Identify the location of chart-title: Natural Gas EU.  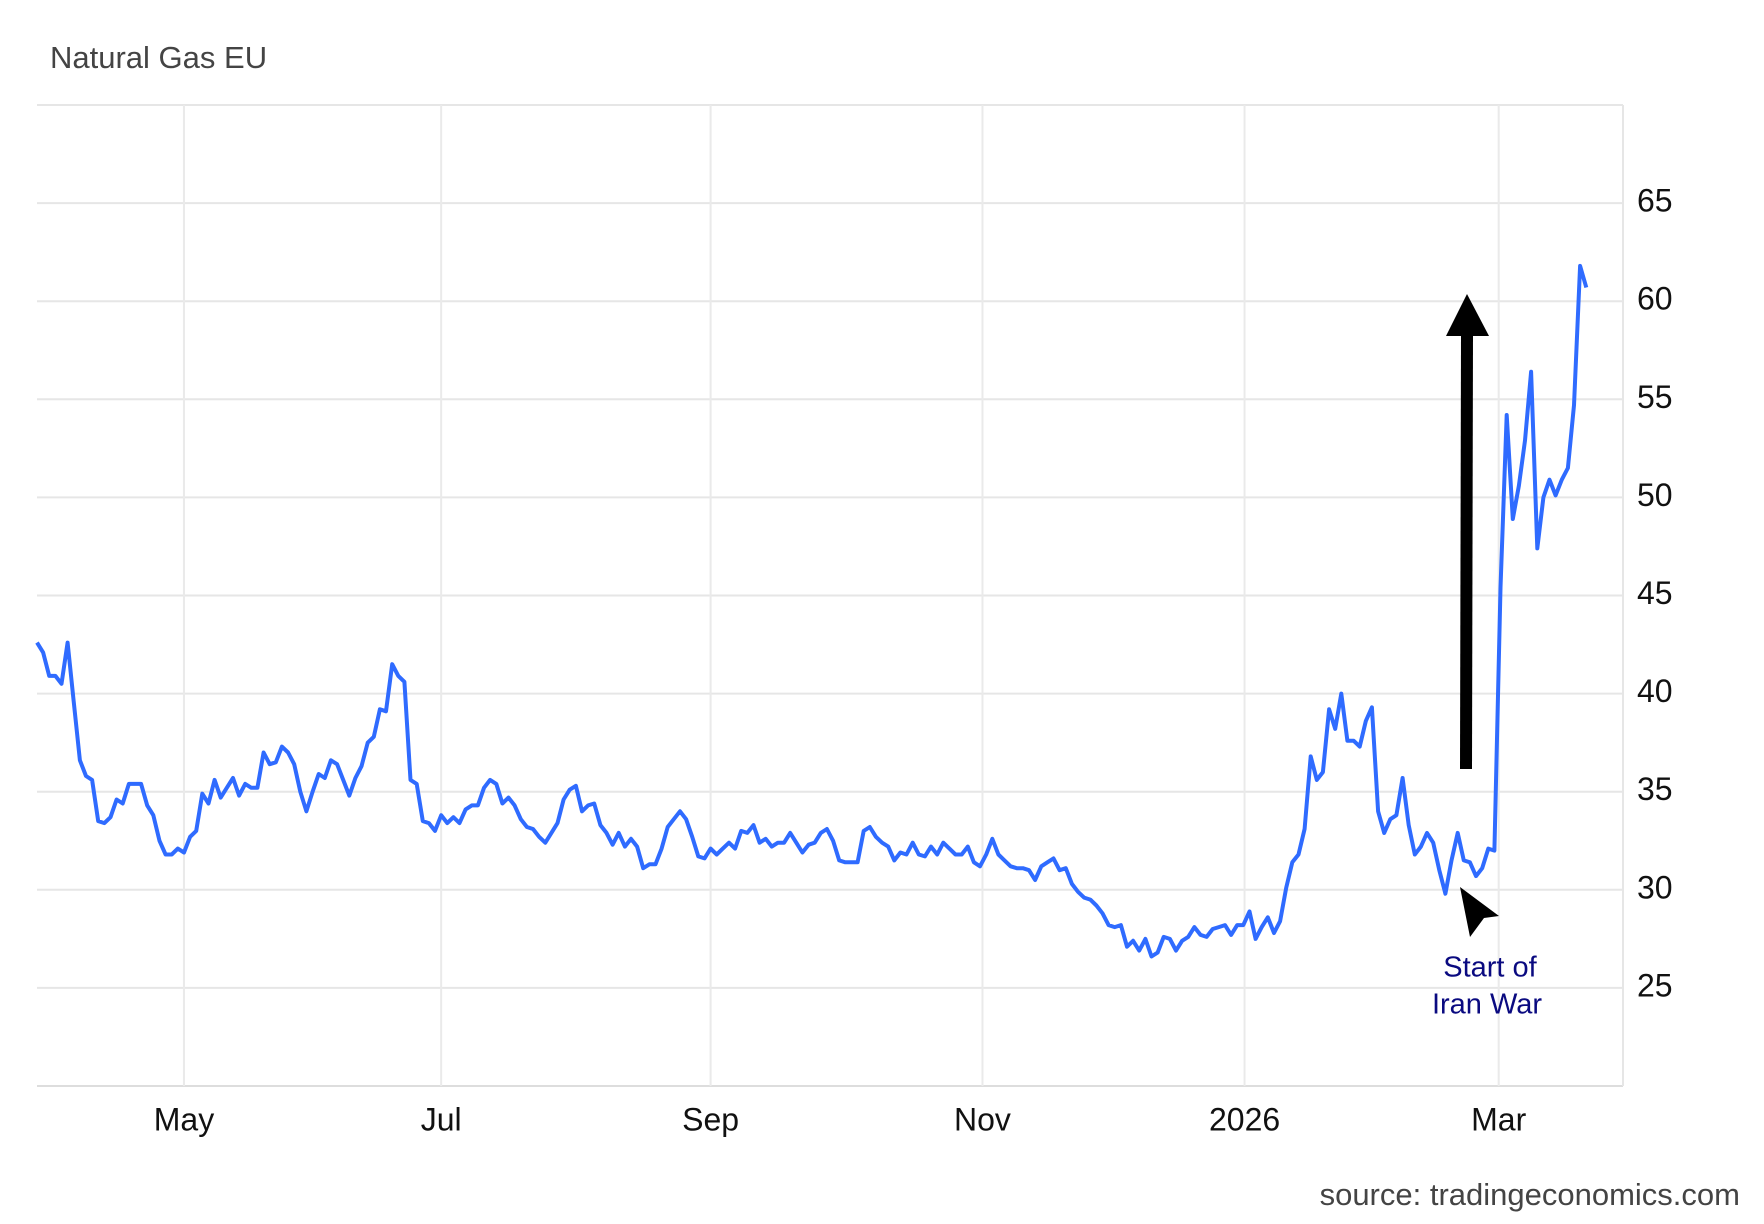
(158, 57).